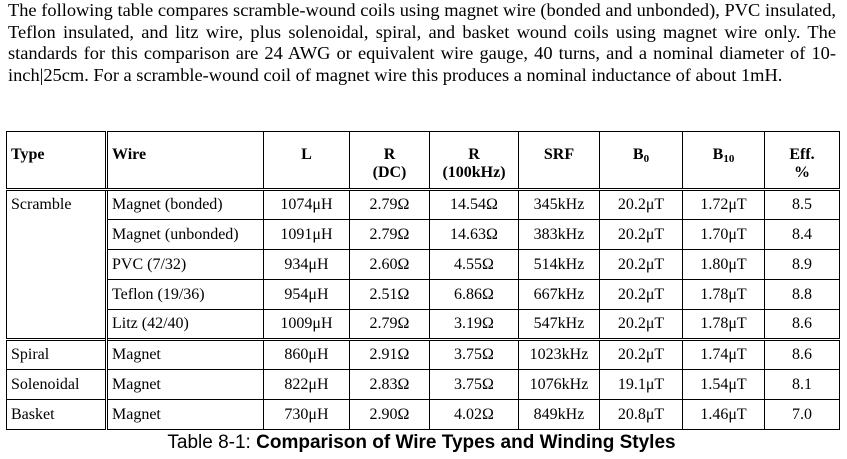 The height and width of the screenshot is (459, 847). What do you see at coordinates (723, 414) in the screenshot?
I see `cell-b10: 1.46μT` at bounding box center [723, 414].